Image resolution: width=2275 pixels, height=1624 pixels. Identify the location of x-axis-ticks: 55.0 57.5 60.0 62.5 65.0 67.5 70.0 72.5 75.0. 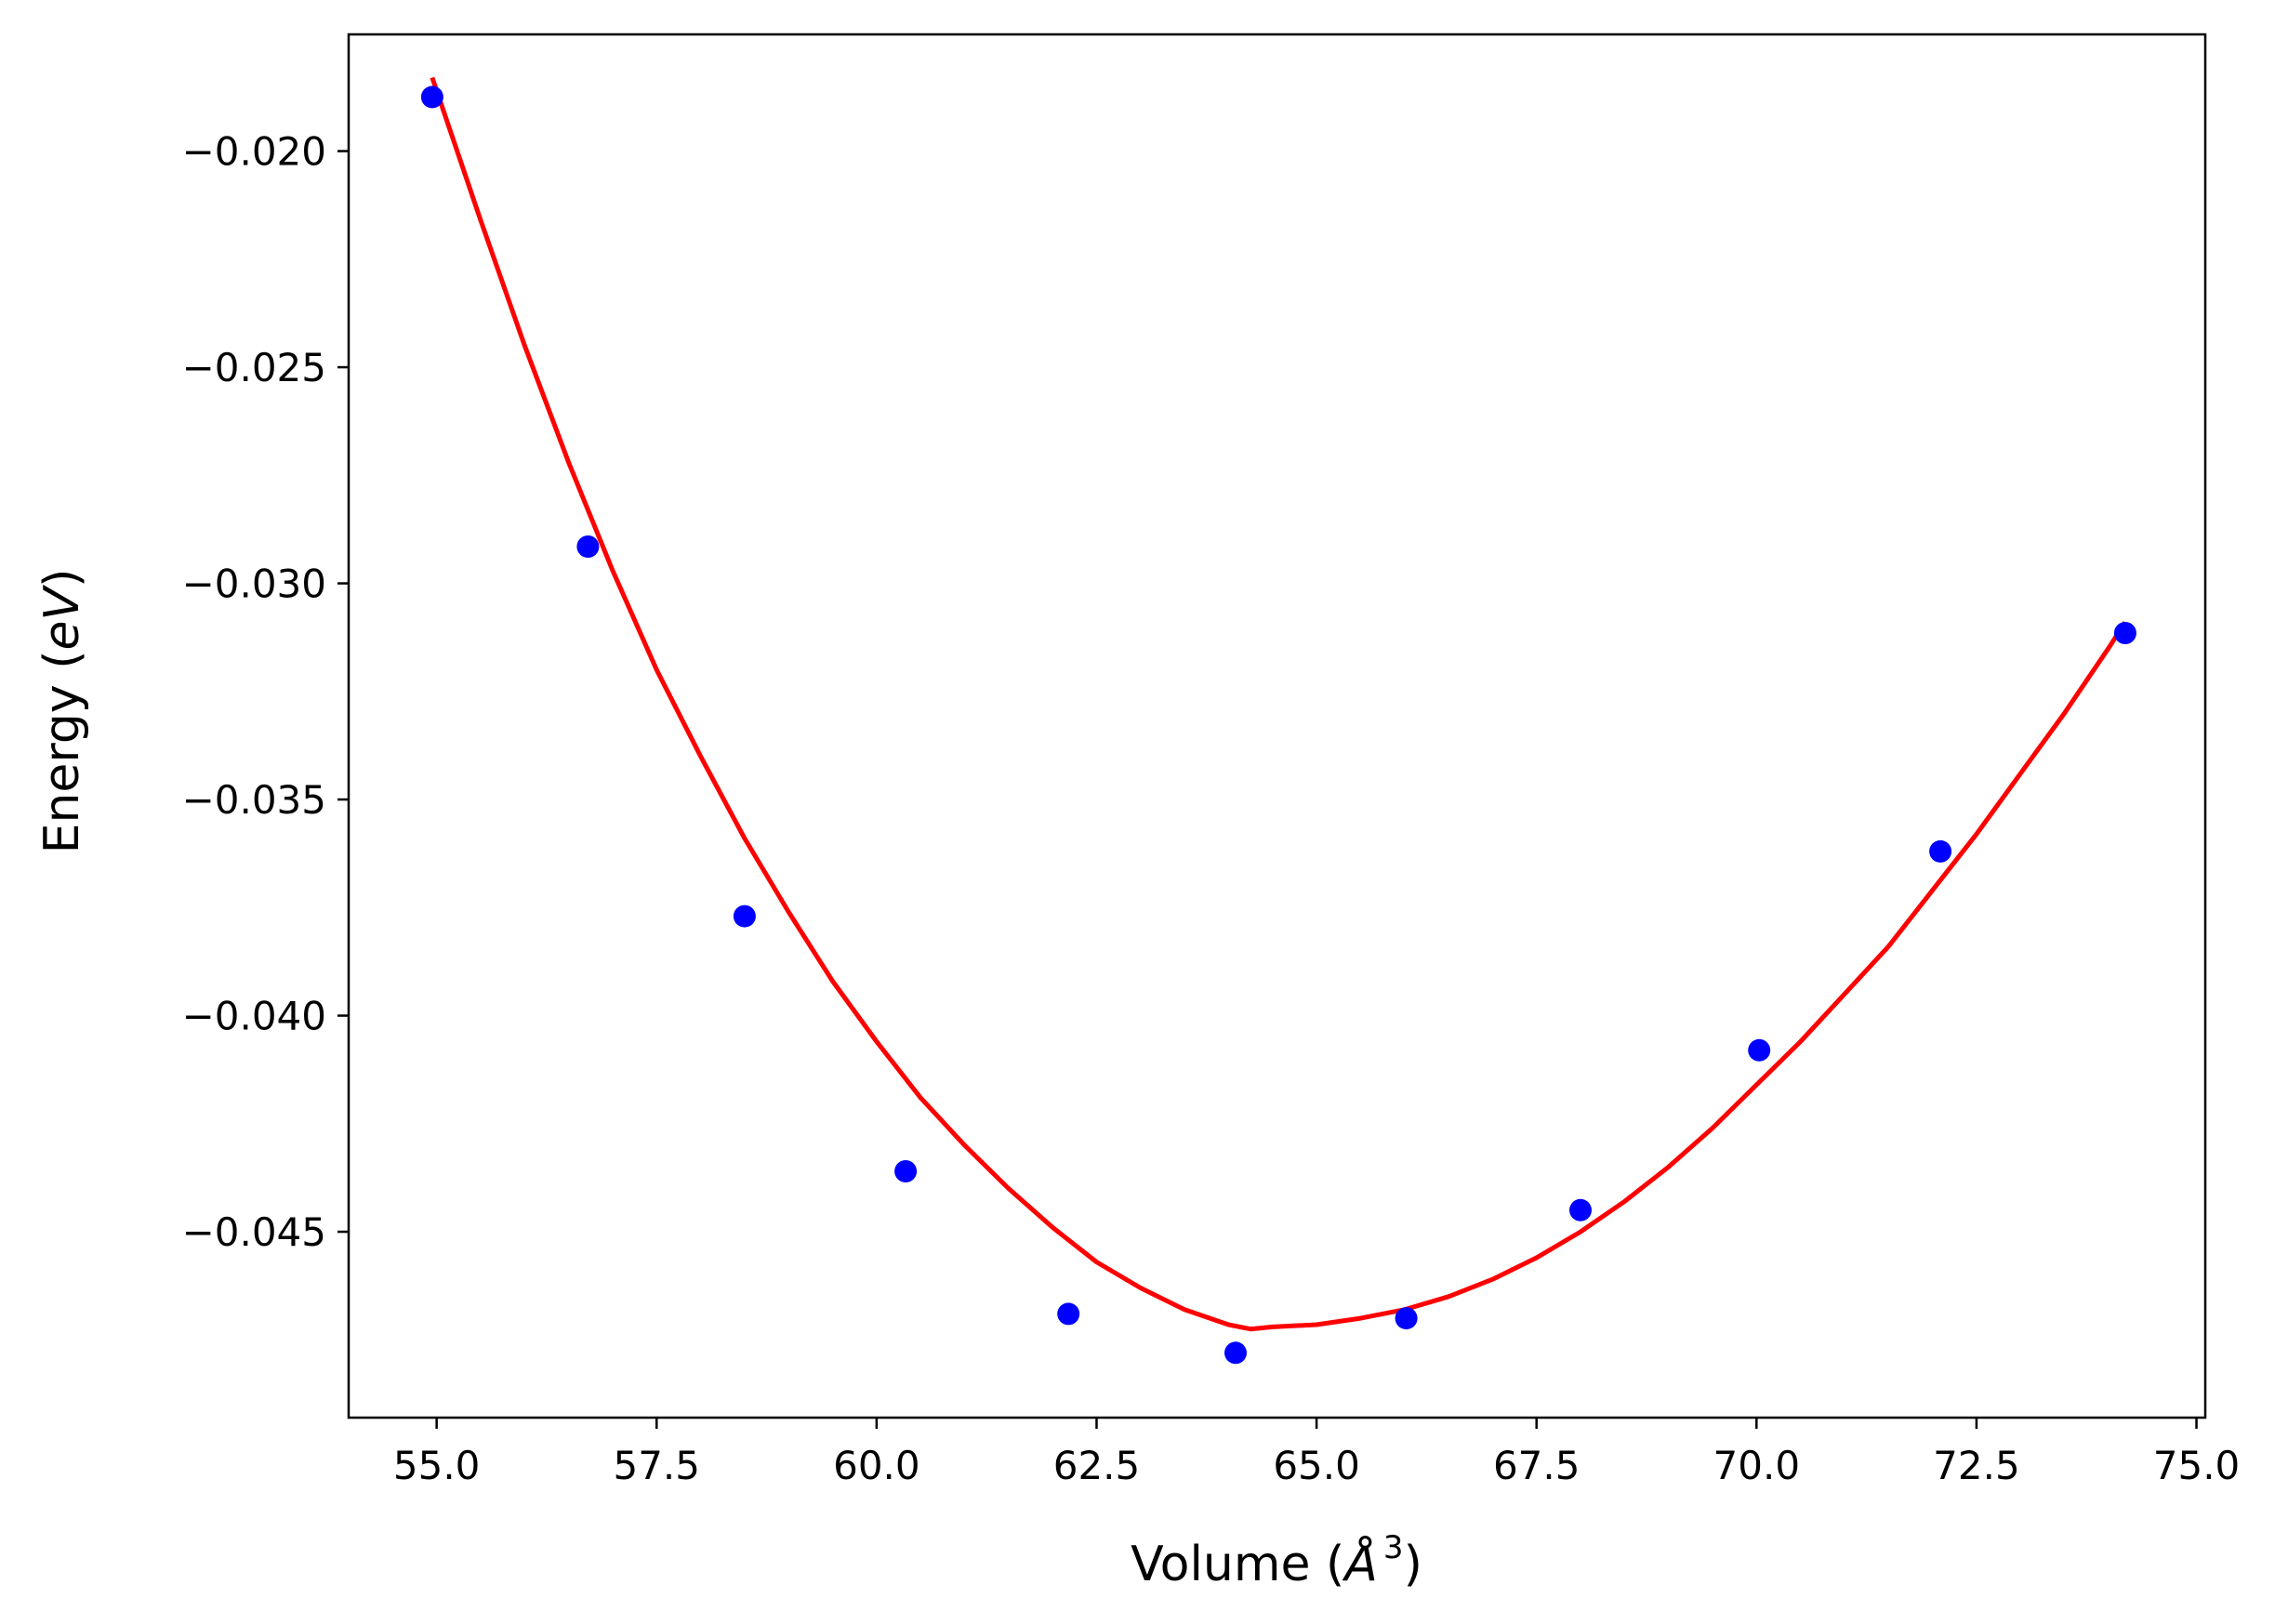
(1316, 1453).